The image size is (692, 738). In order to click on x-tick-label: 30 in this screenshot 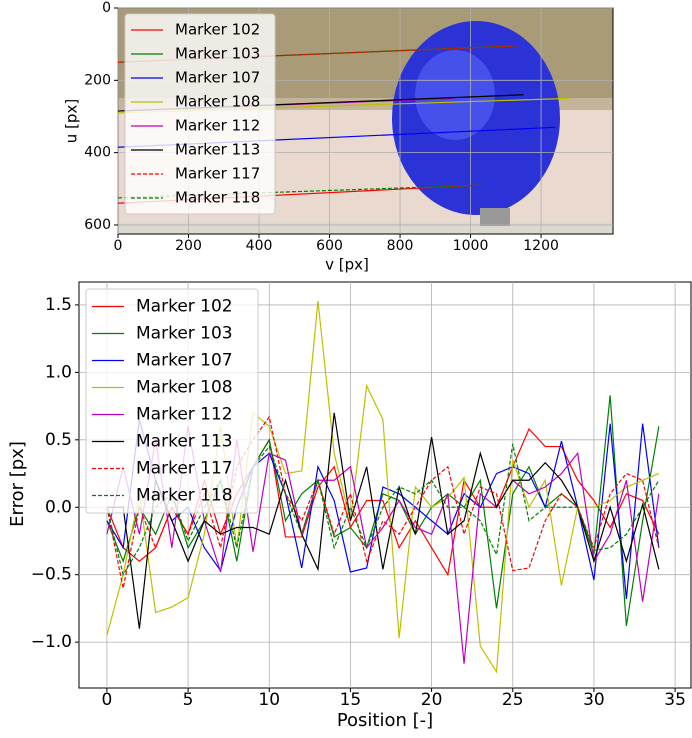, I will do `click(594, 700)`.